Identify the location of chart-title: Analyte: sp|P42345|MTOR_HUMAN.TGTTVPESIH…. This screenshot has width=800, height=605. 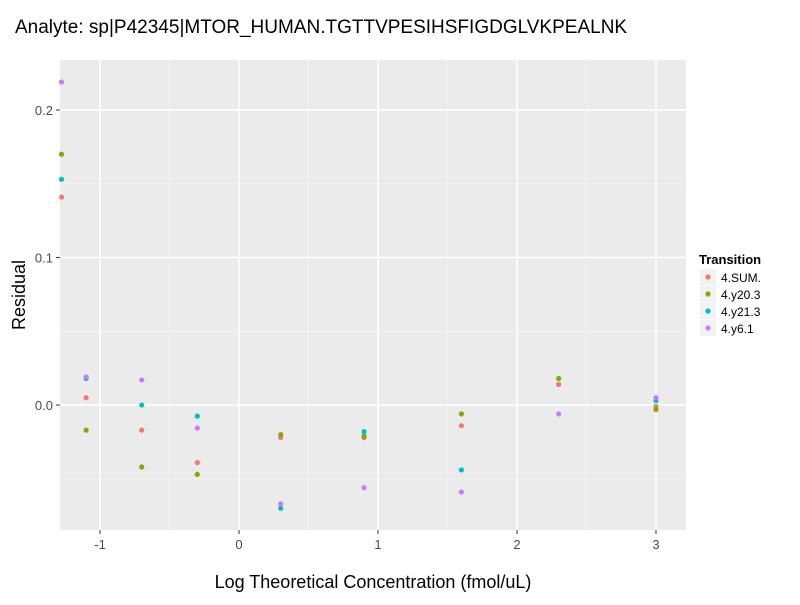
(321, 27).